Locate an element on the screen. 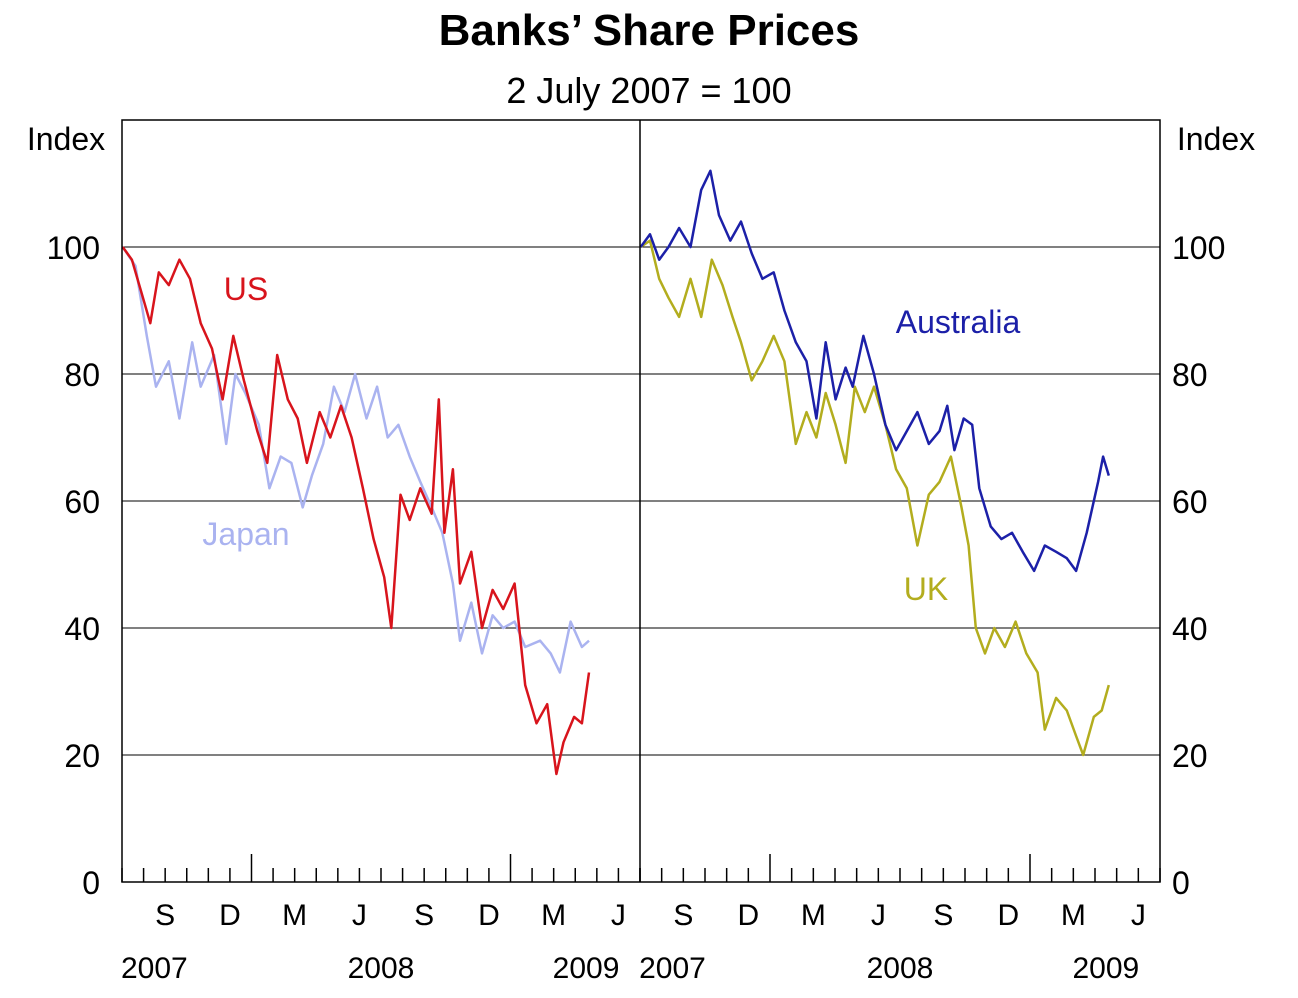 Image resolution: width=1298 pixels, height=998 pixels. y-tick-label-left: 20 is located at coordinates (82, 756).